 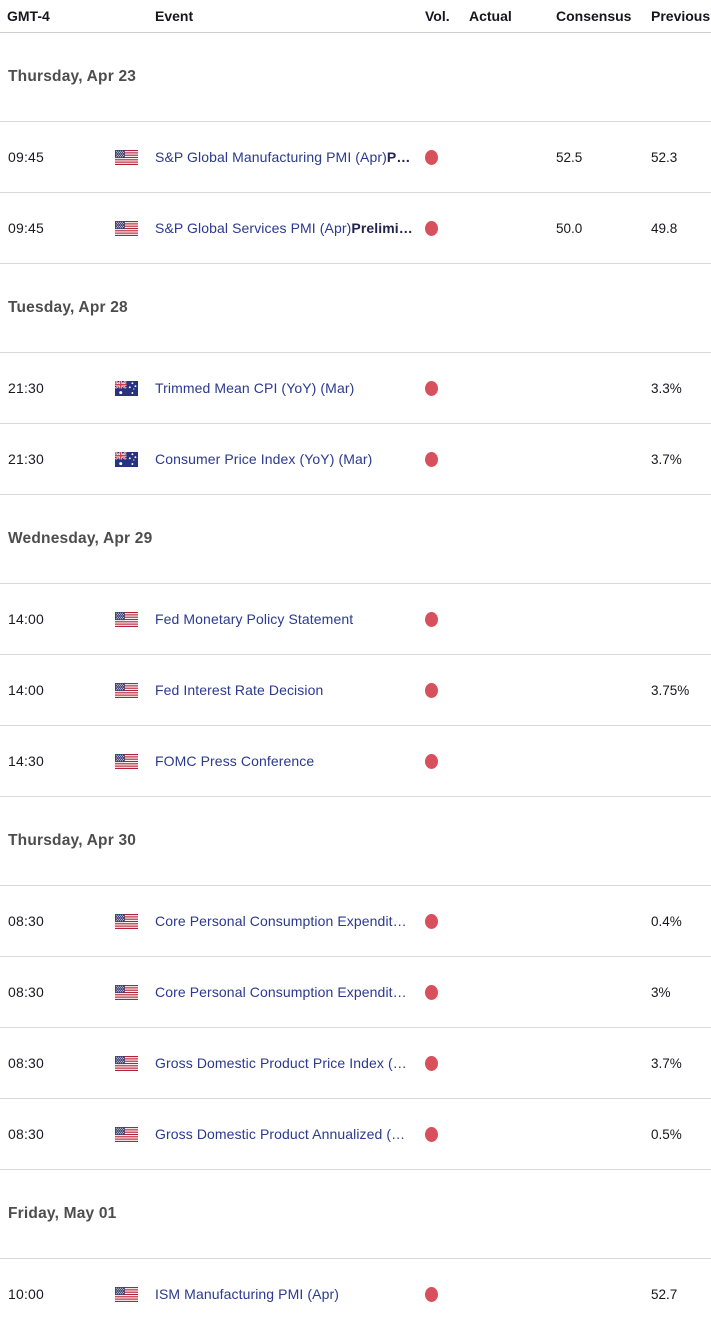 I want to click on previous-value: 3.3%, so click(x=666, y=388).